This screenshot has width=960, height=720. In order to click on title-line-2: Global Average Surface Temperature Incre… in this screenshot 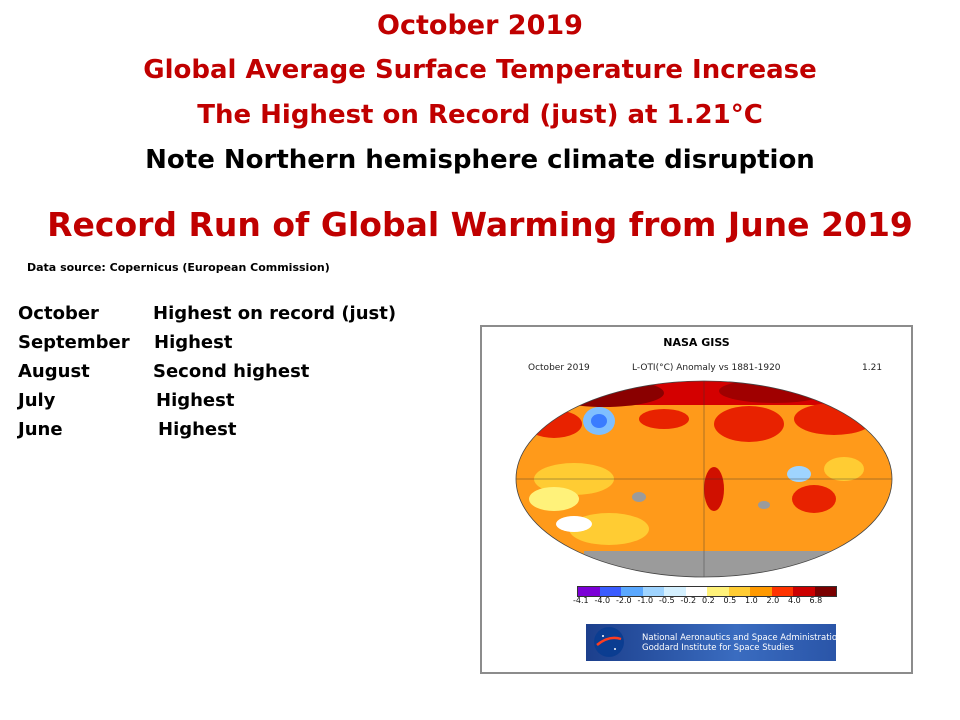, I will do `click(480, 70)`.